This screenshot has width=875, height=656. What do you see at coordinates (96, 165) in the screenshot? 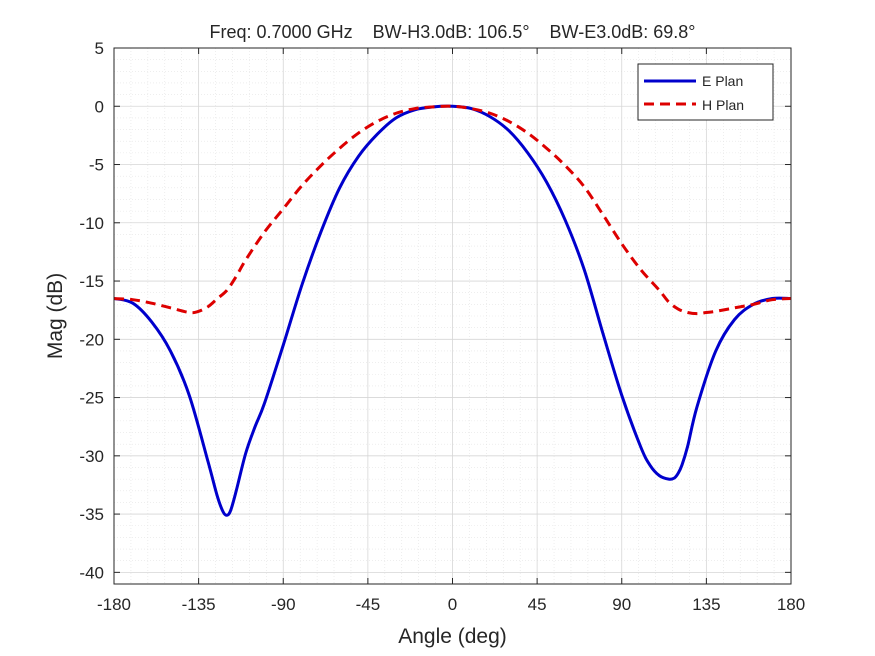
I see `y-tick-label: -5` at bounding box center [96, 165].